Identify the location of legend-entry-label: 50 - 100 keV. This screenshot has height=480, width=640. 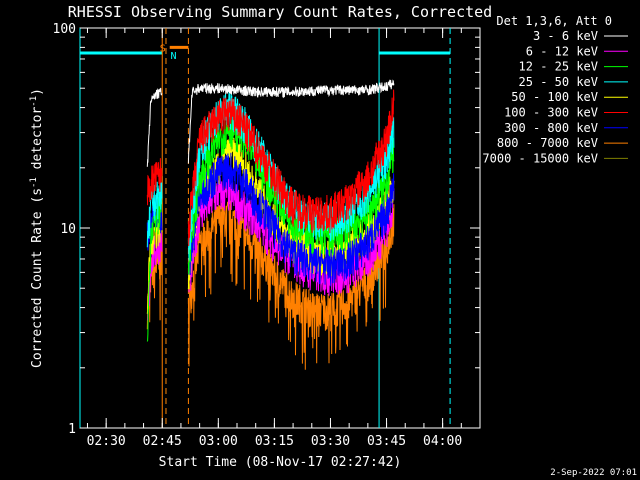
(554, 97).